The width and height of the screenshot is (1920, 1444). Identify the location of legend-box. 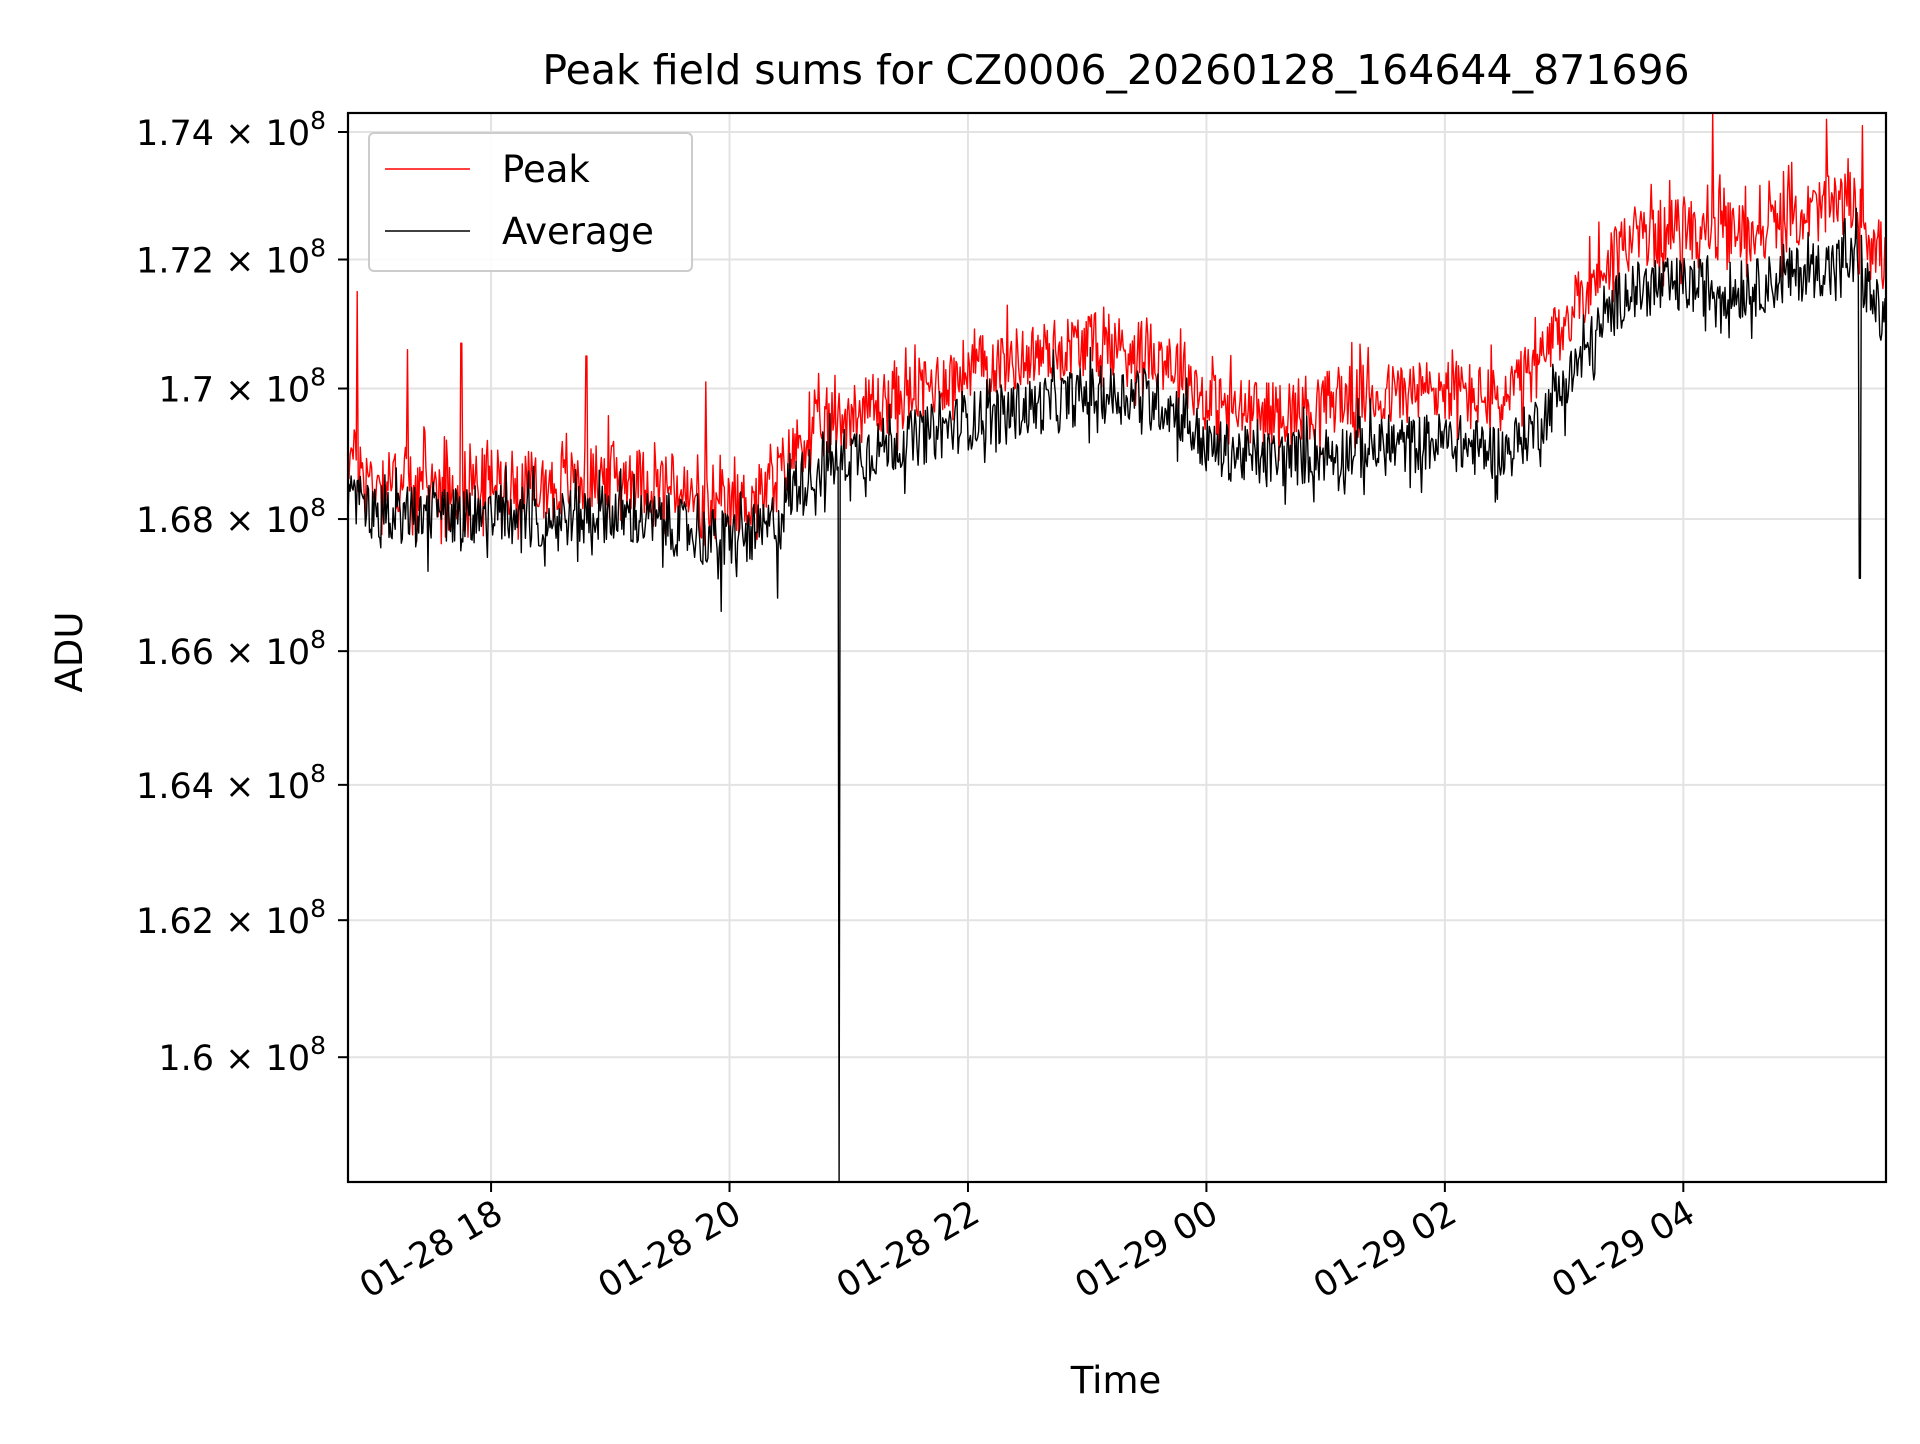
(530, 202).